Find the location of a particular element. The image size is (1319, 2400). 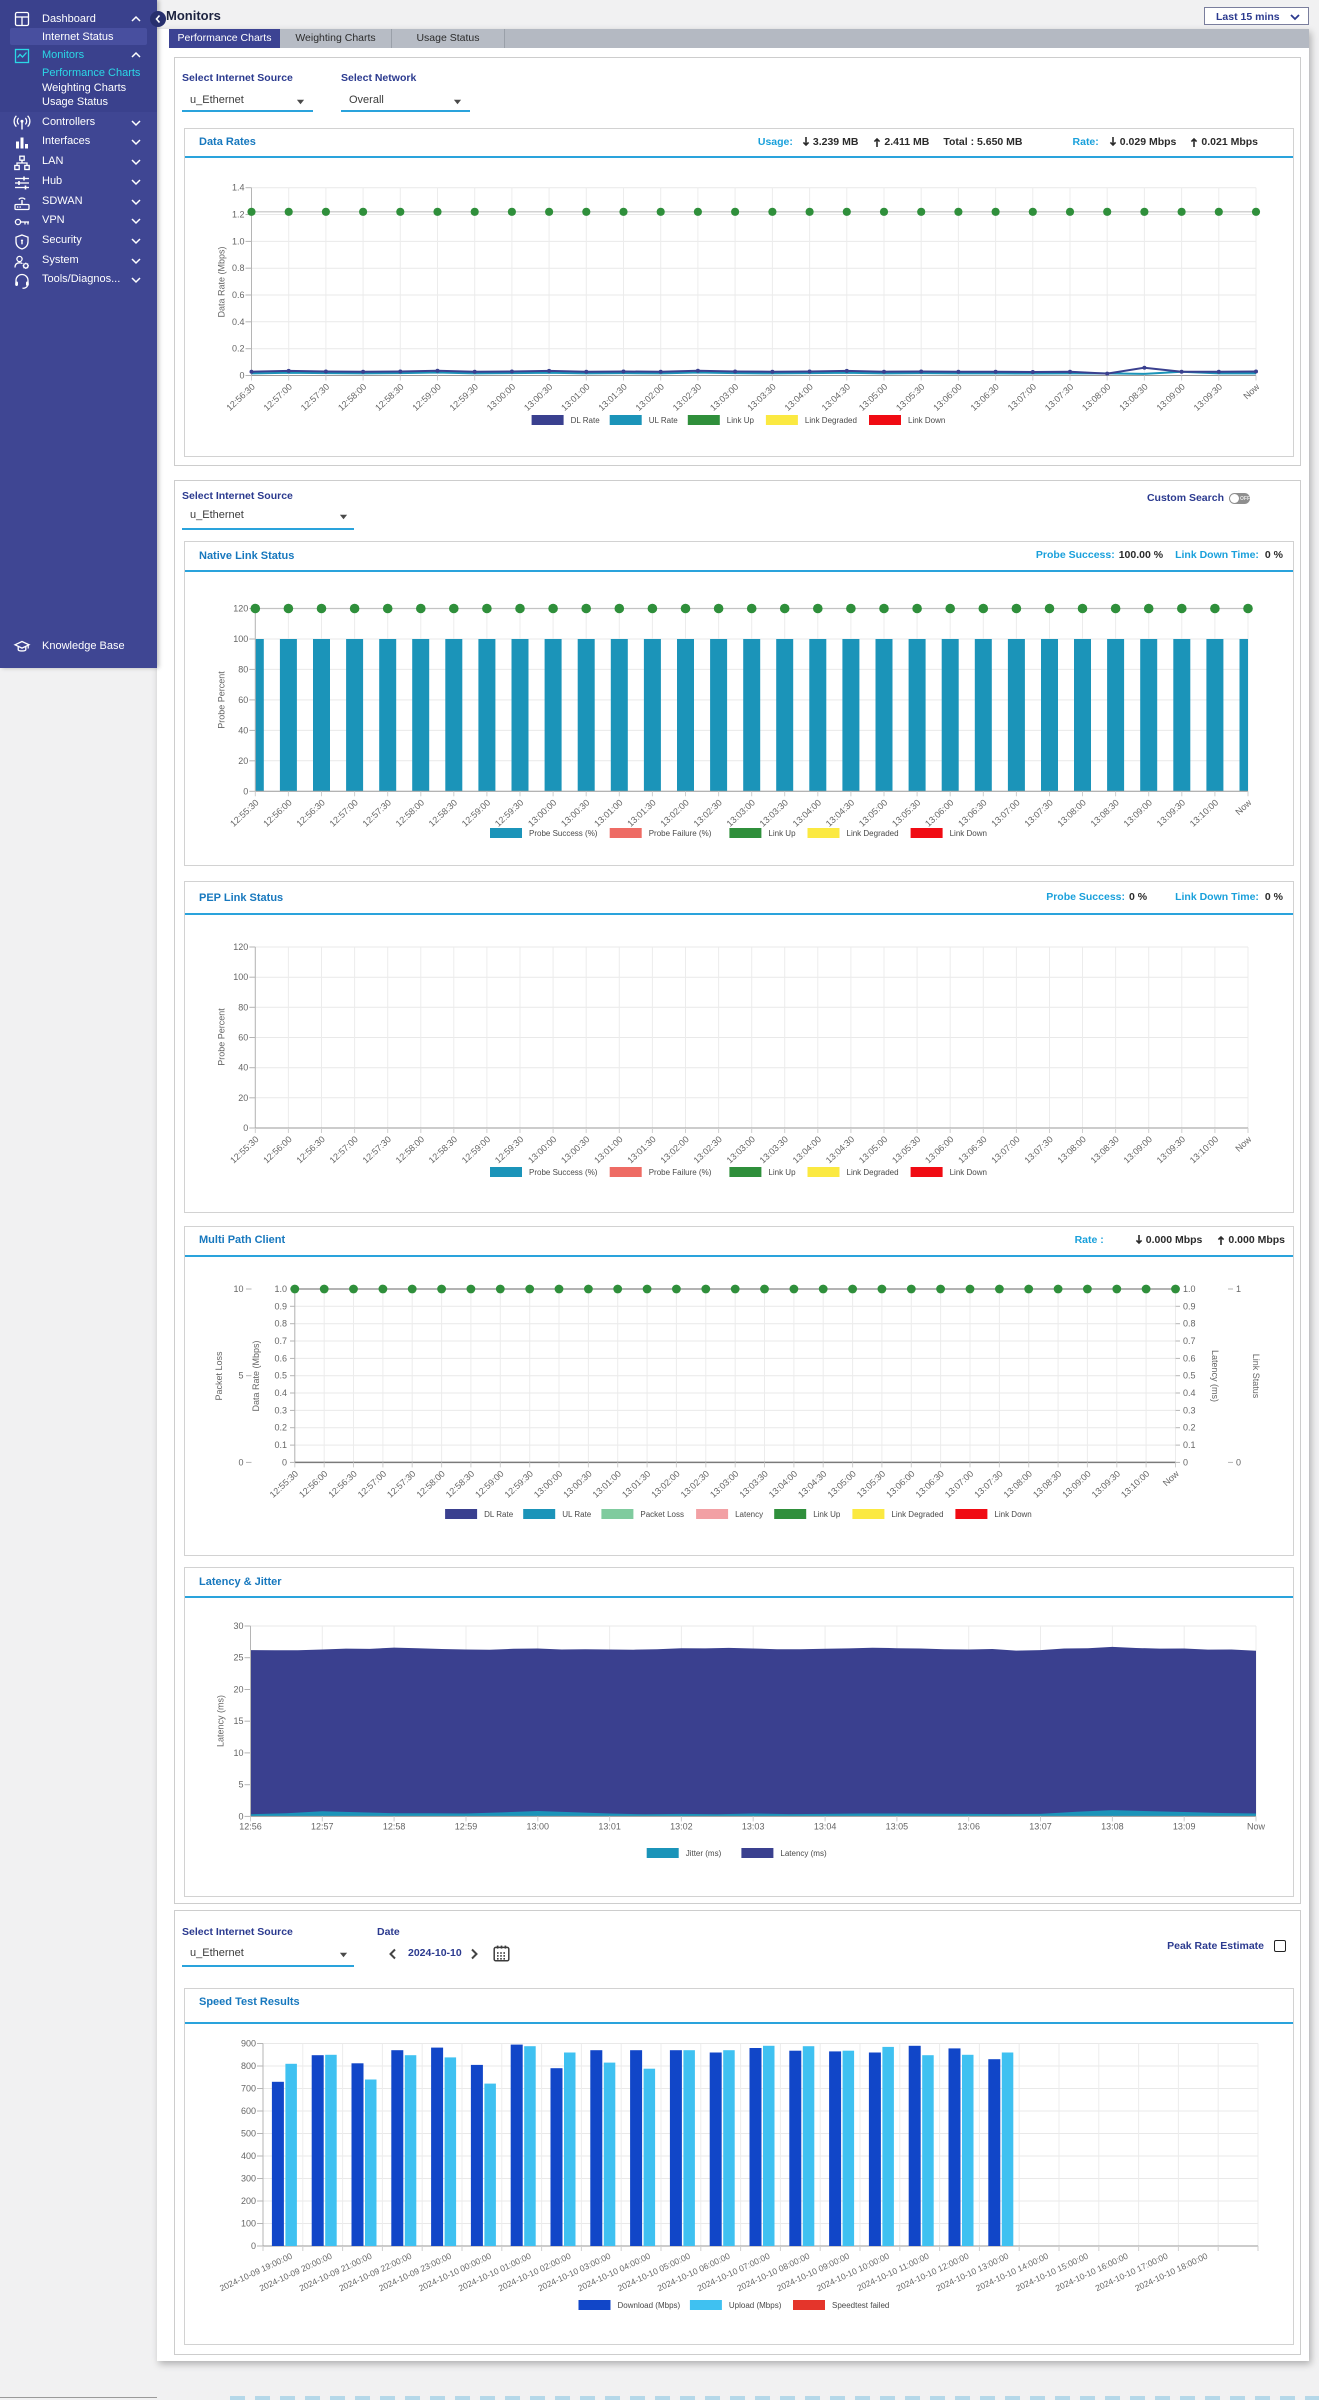

svg-text: Packet Loss is located at coordinates (219, 1376).